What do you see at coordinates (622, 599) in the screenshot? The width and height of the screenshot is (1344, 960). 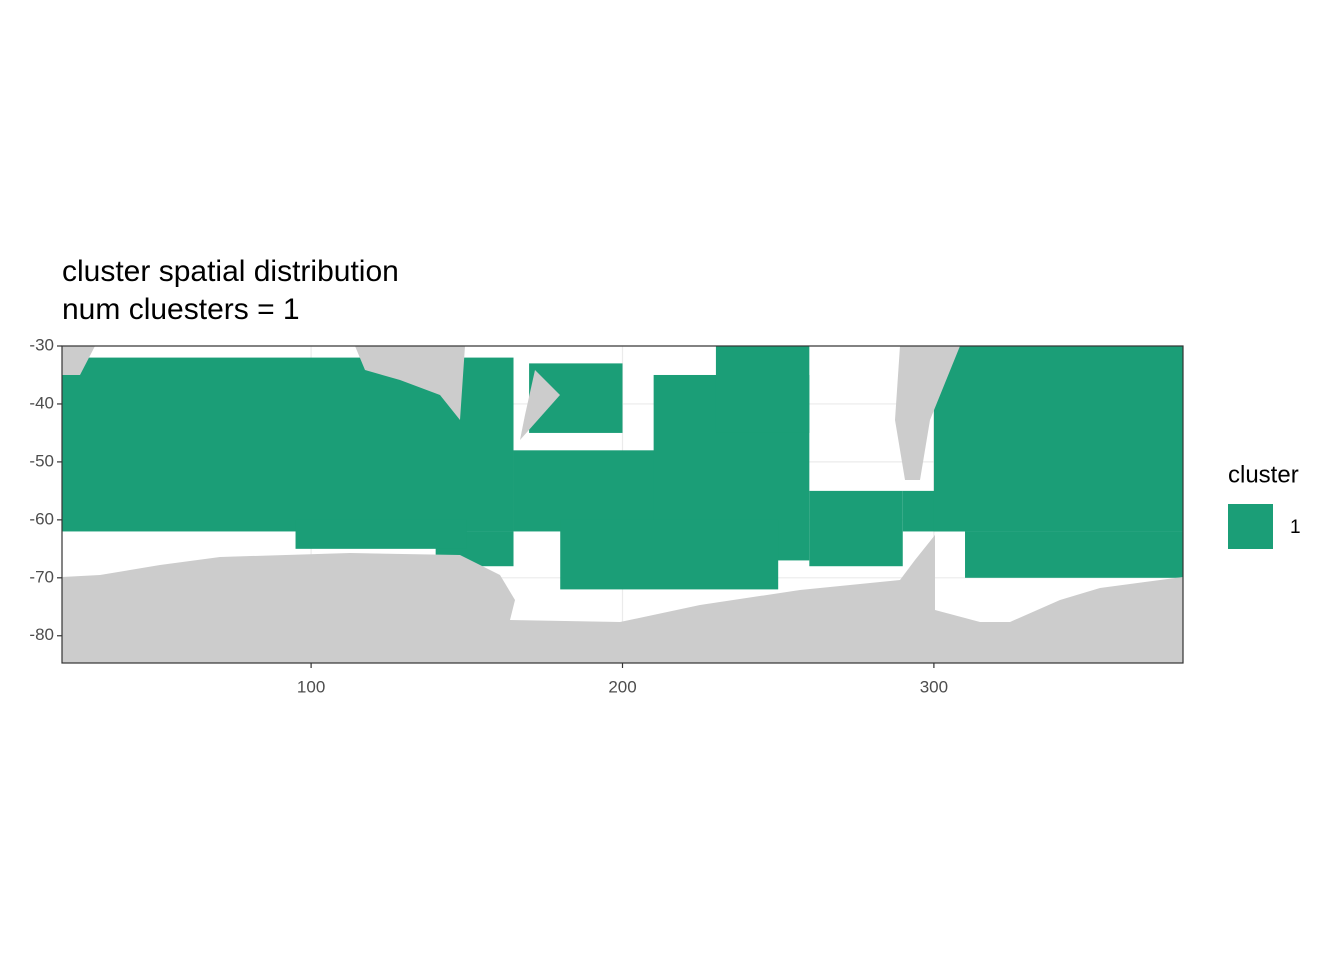 I see `antarctica` at bounding box center [622, 599].